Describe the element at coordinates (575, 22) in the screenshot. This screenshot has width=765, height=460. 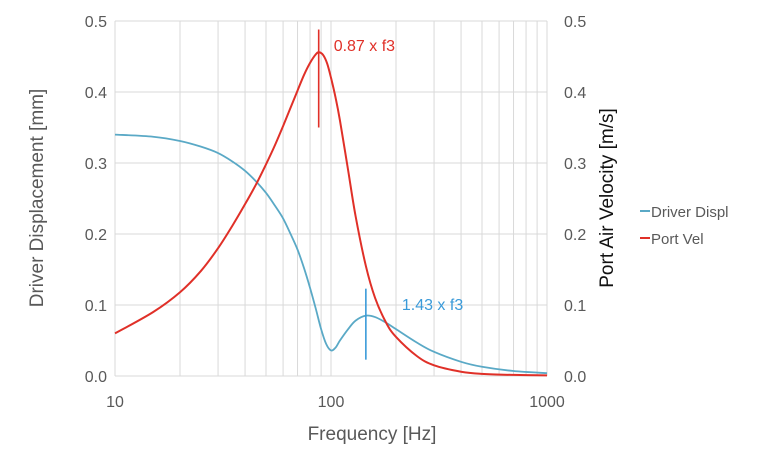
I see `y2-tick-label: 0.5` at that location.